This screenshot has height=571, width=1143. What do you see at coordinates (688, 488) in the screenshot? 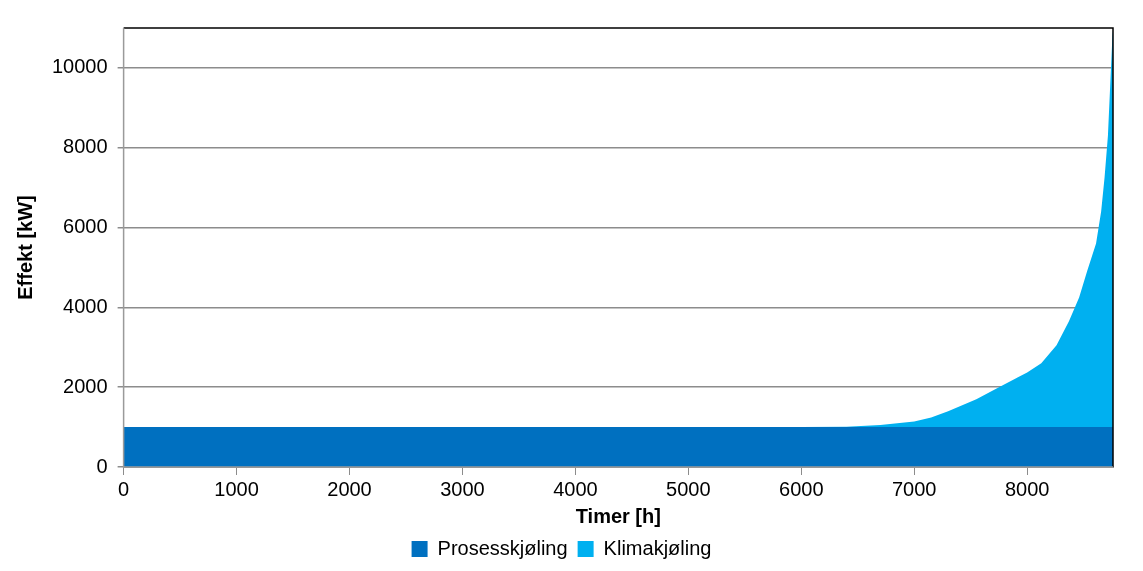
I see `x-tick-label: 5000` at bounding box center [688, 488].